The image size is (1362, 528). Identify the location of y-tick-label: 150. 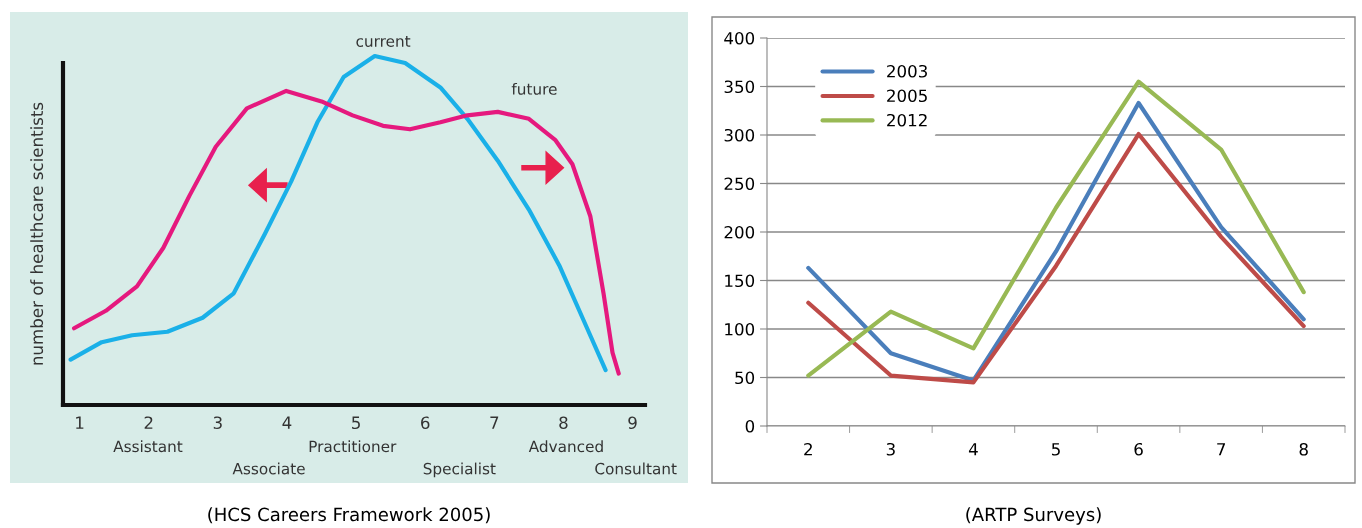
(740, 281).